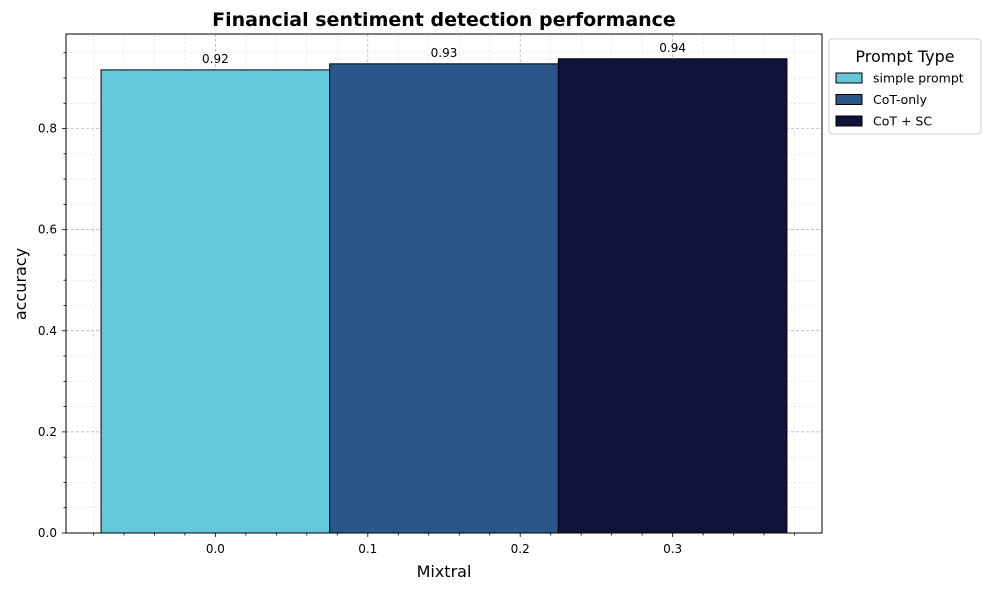 This screenshot has height=590, width=989. Describe the element at coordinates (52, 296) in the screenshot. I see `y-axis: 0.0 0.2 0.4 0.6 0.8` at that location.